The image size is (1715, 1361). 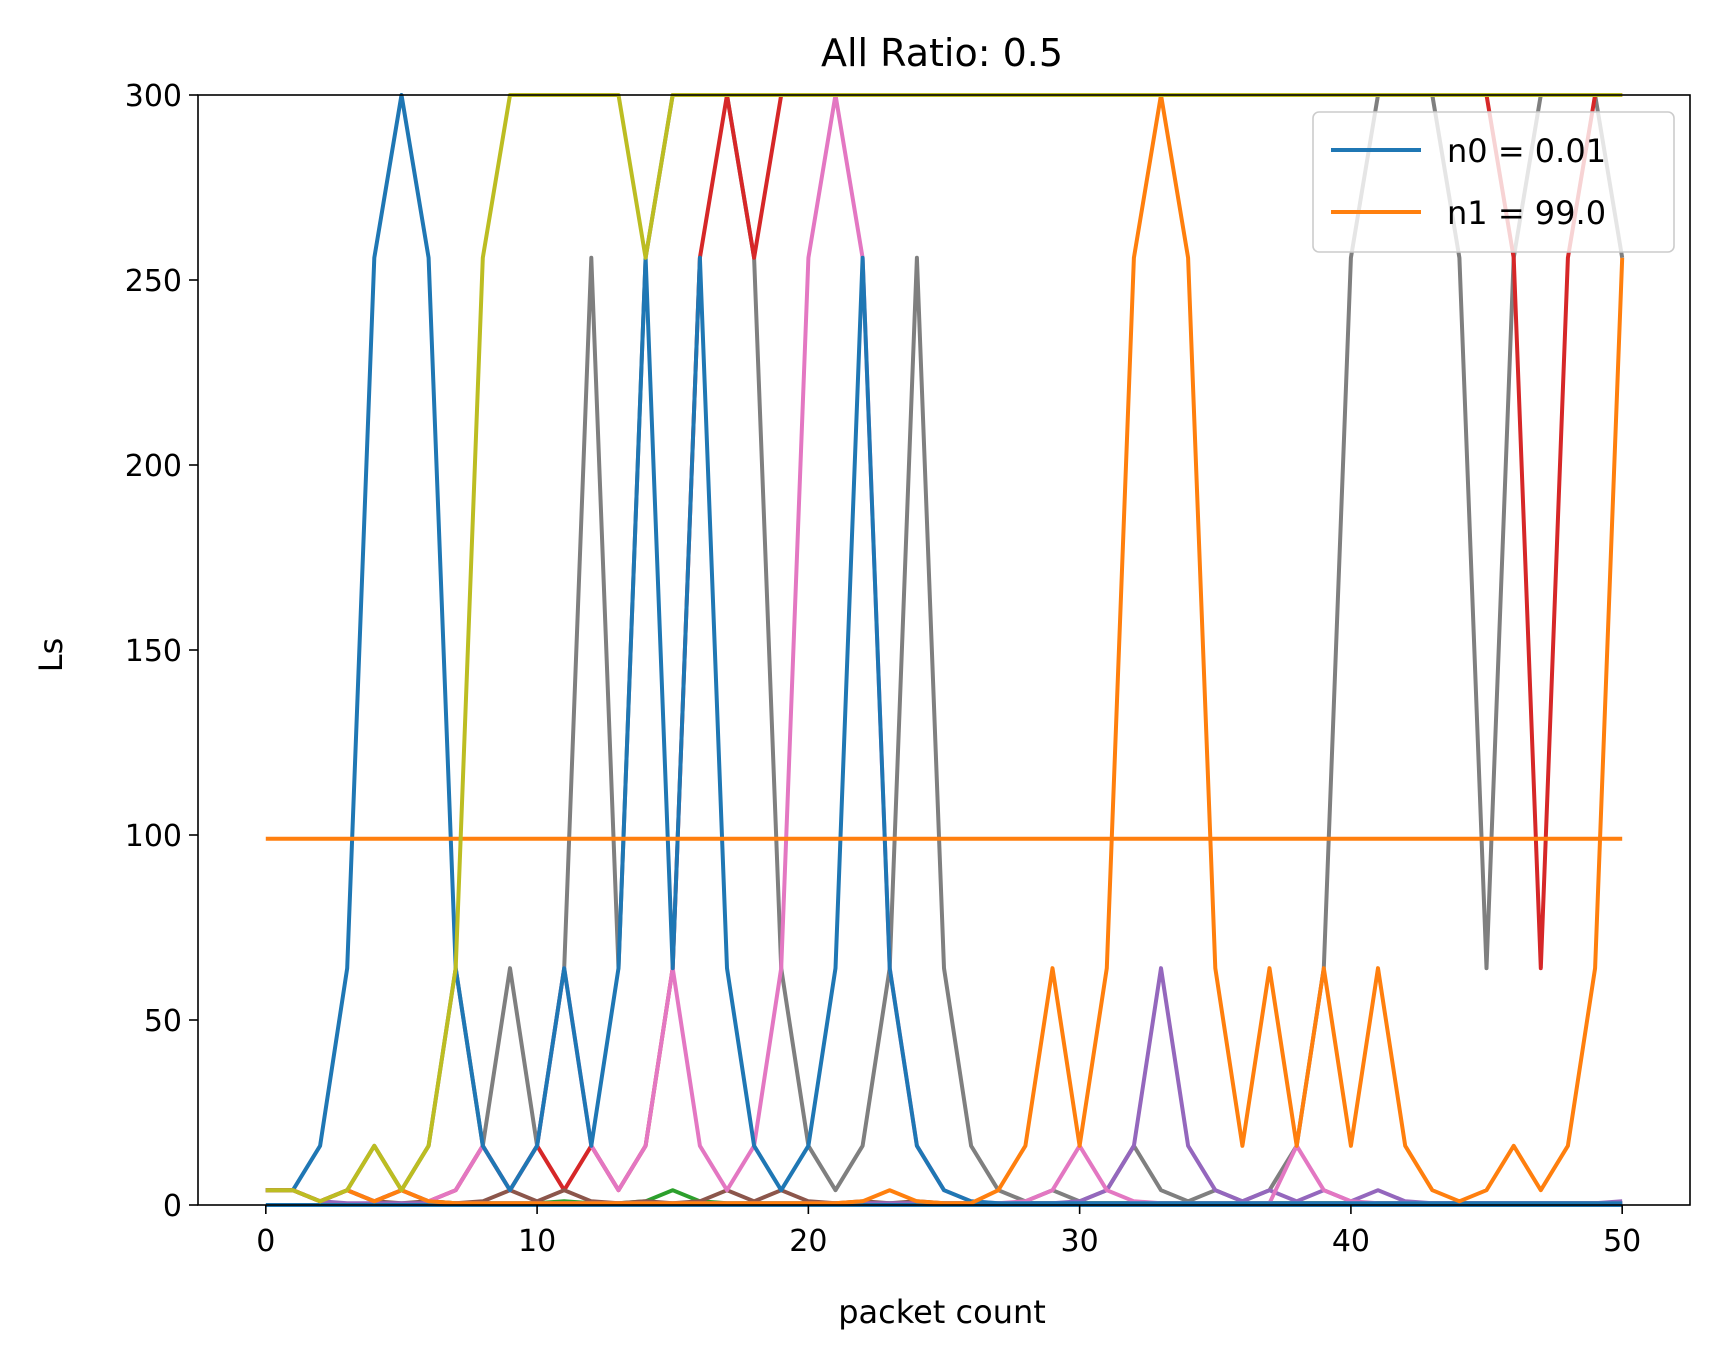 I want to click on x-tick-label: 0, so click(x=265, y=1241).